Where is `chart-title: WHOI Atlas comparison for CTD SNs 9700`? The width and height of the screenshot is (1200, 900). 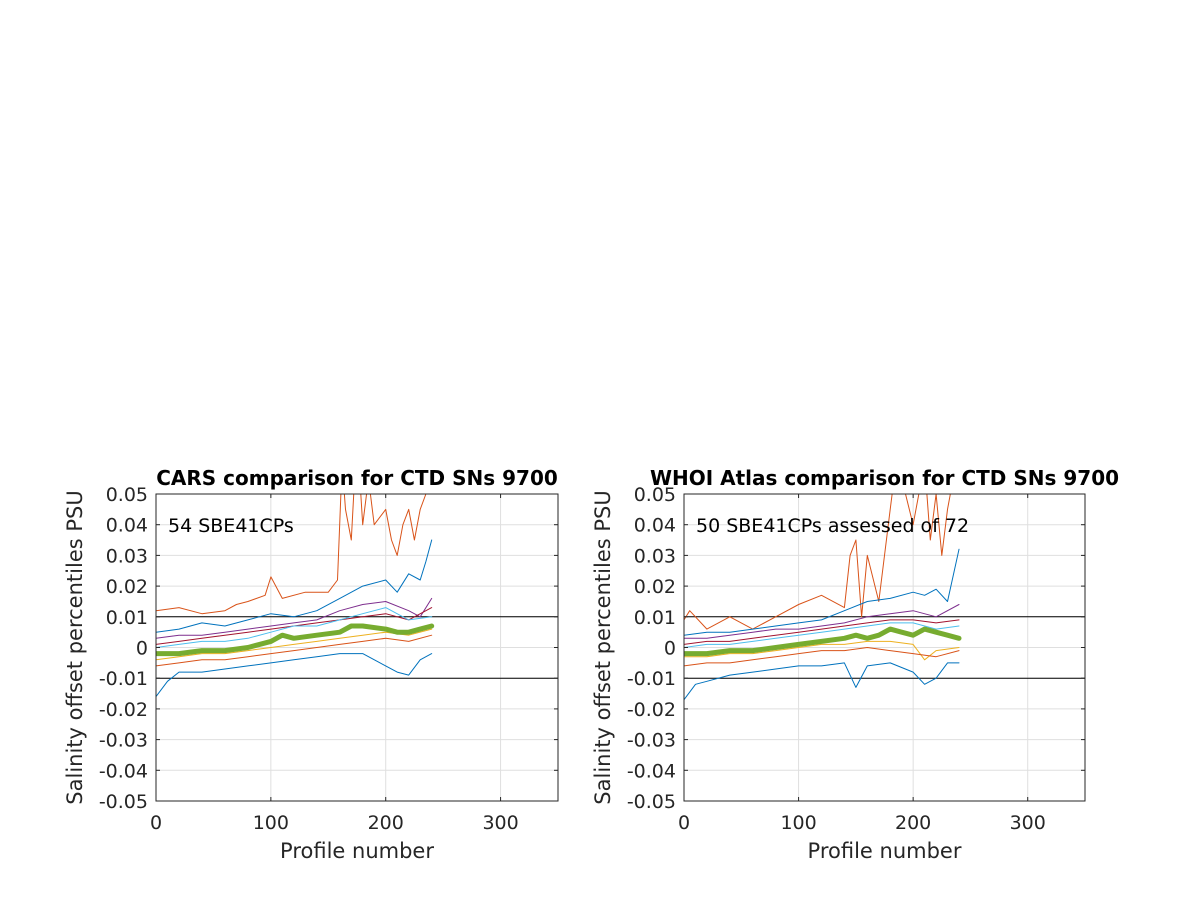 chart-title: WHOI Atlas comparison for CTD SNs 9700 is located at coordinates (884, 478).